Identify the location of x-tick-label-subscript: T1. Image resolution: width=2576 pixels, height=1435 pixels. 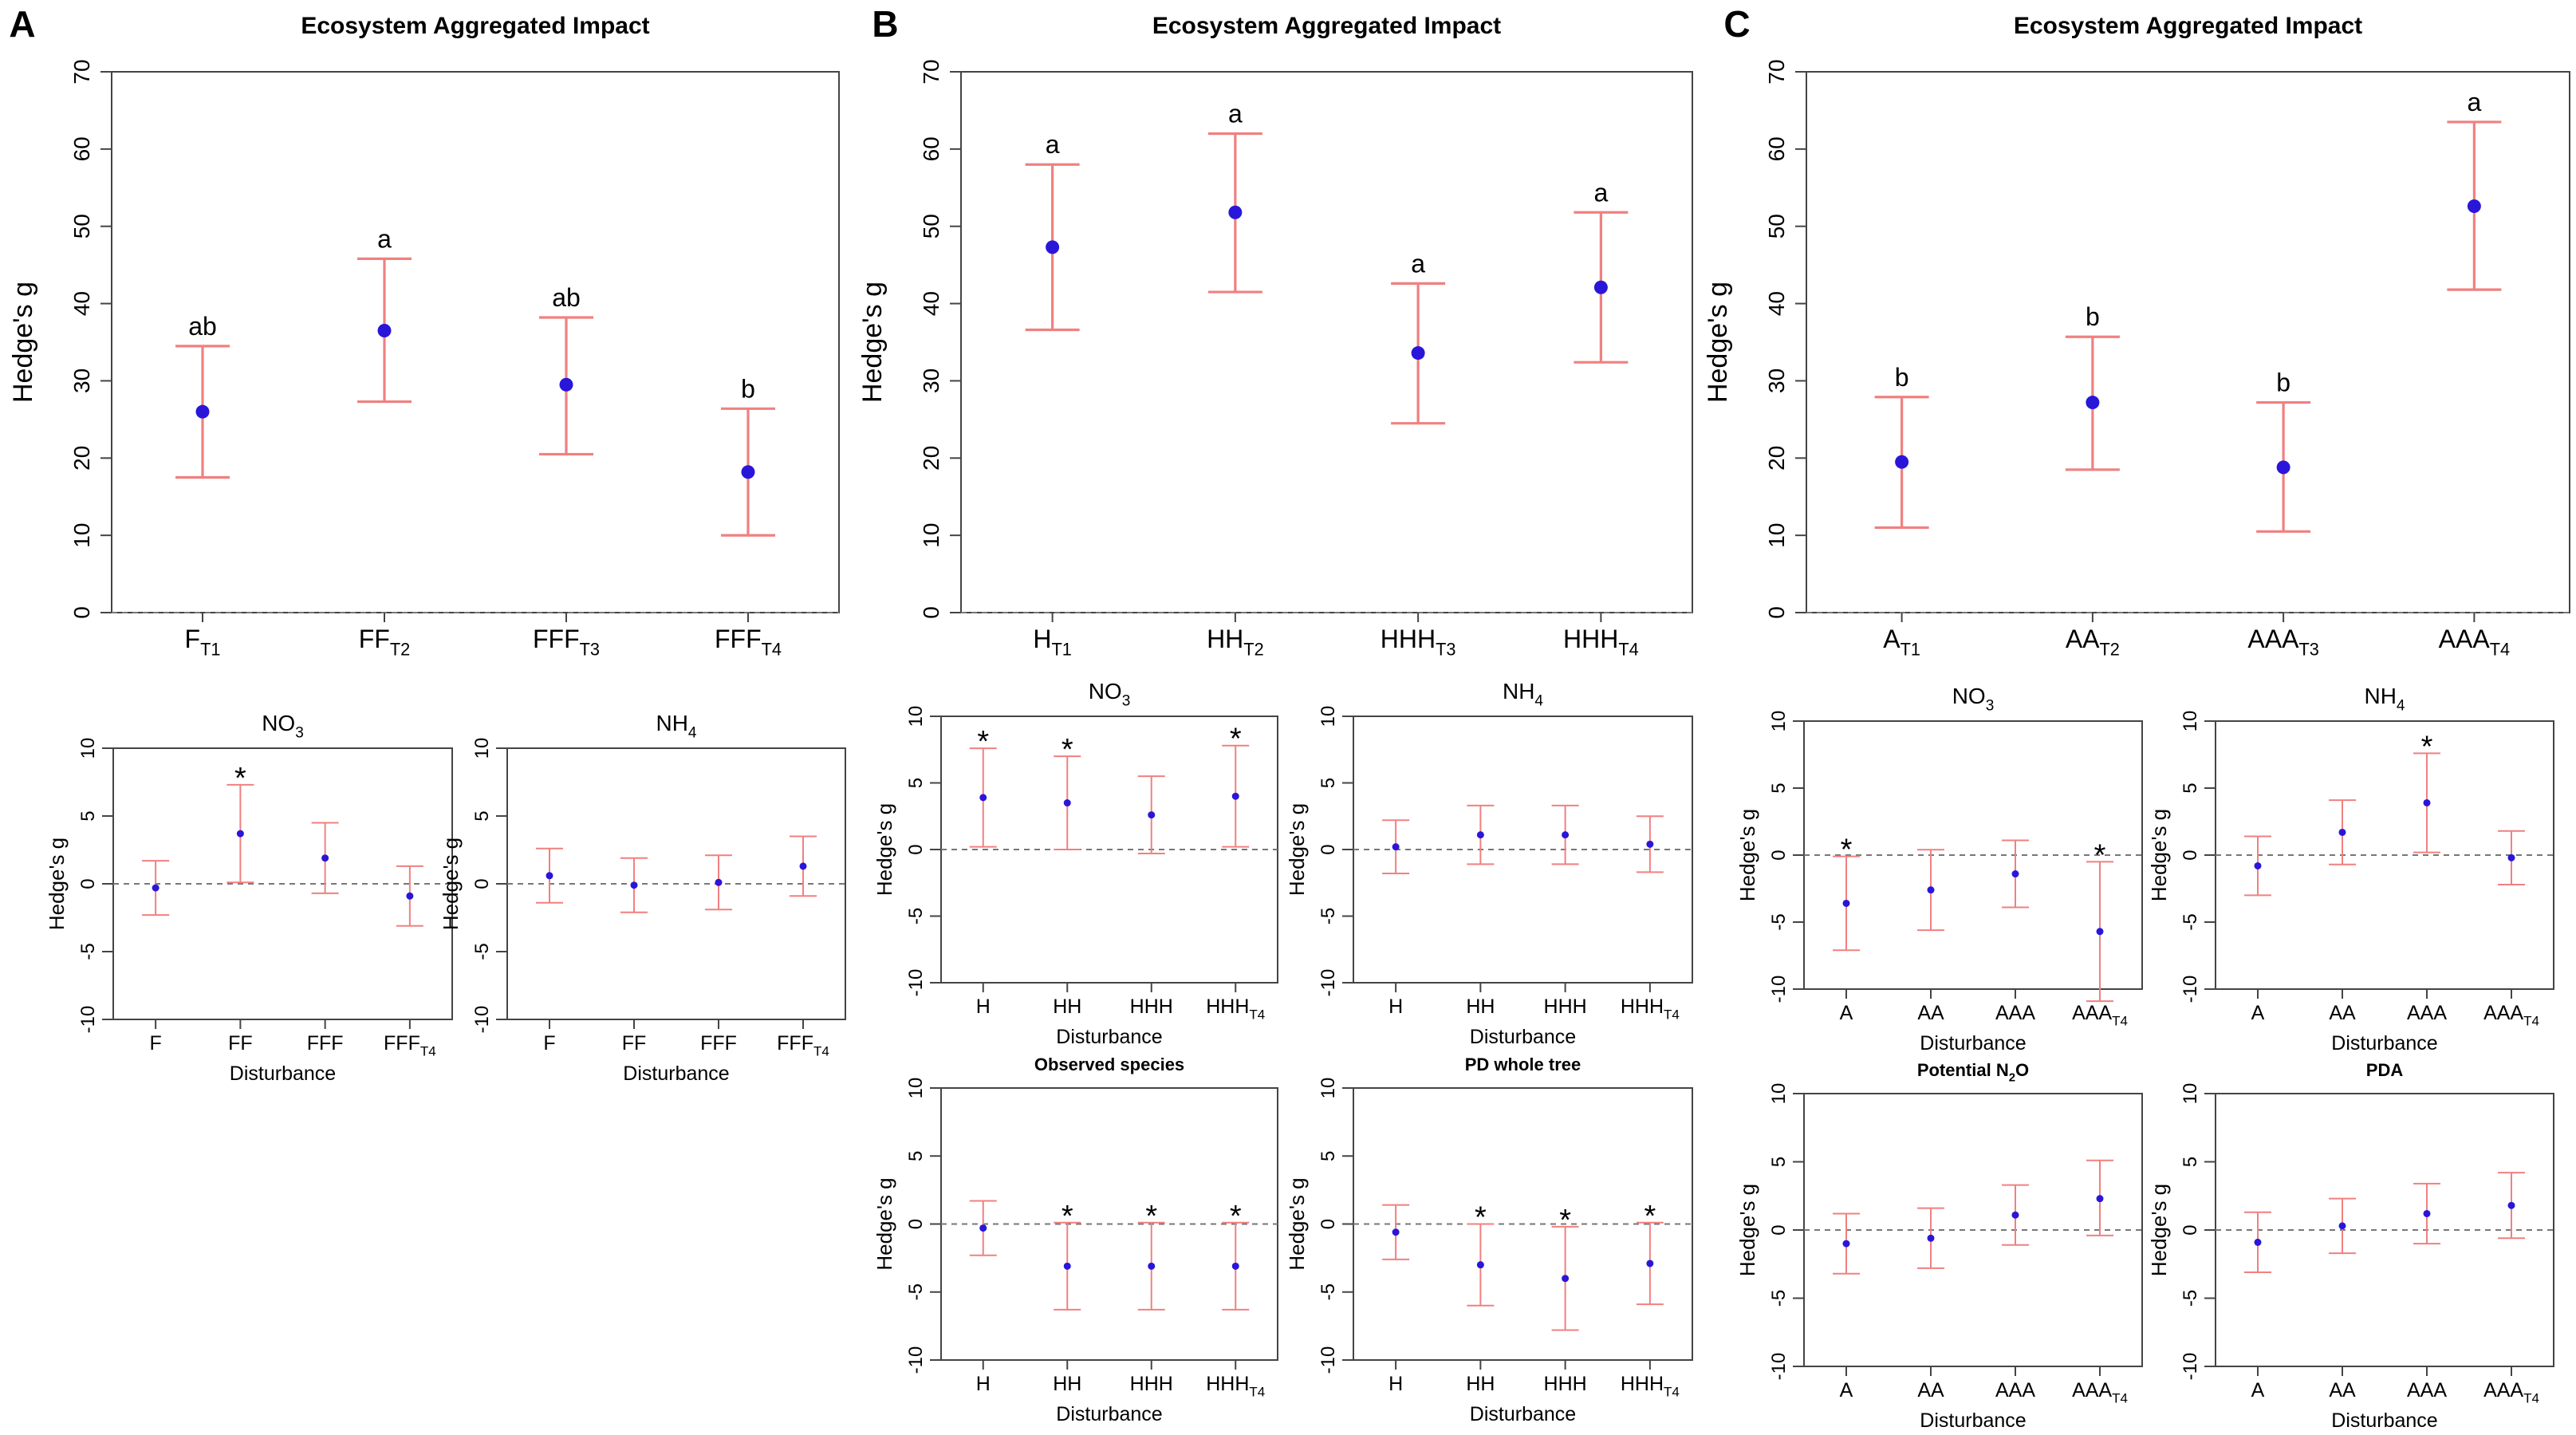
(1061, 650).